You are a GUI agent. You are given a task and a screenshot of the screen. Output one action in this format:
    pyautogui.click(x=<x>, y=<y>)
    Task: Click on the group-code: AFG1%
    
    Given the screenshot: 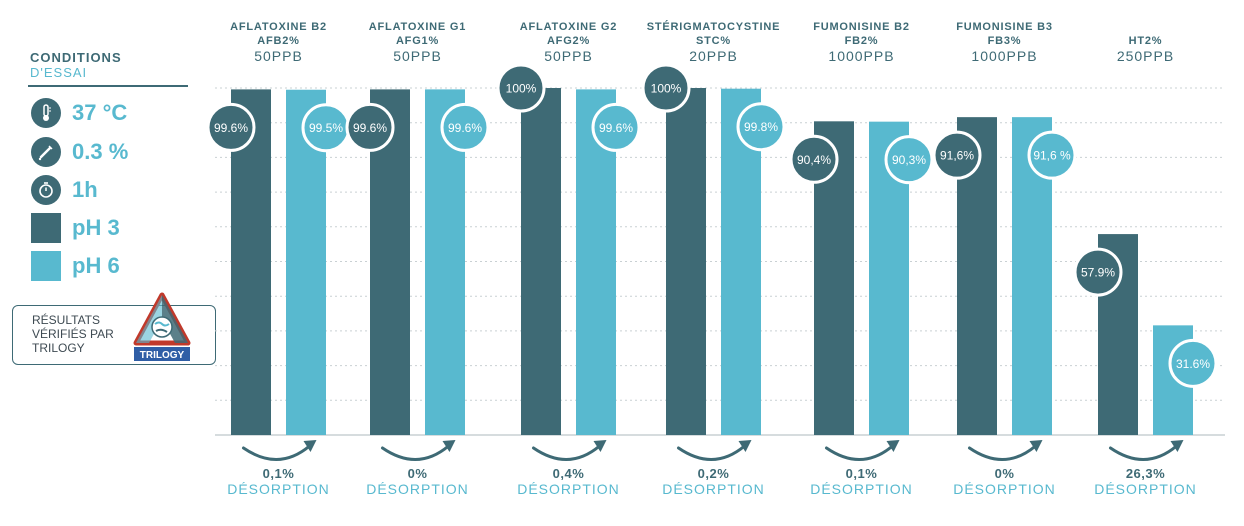 What is the action you would take?
    pyautogui.click(x=417, y=41)
    